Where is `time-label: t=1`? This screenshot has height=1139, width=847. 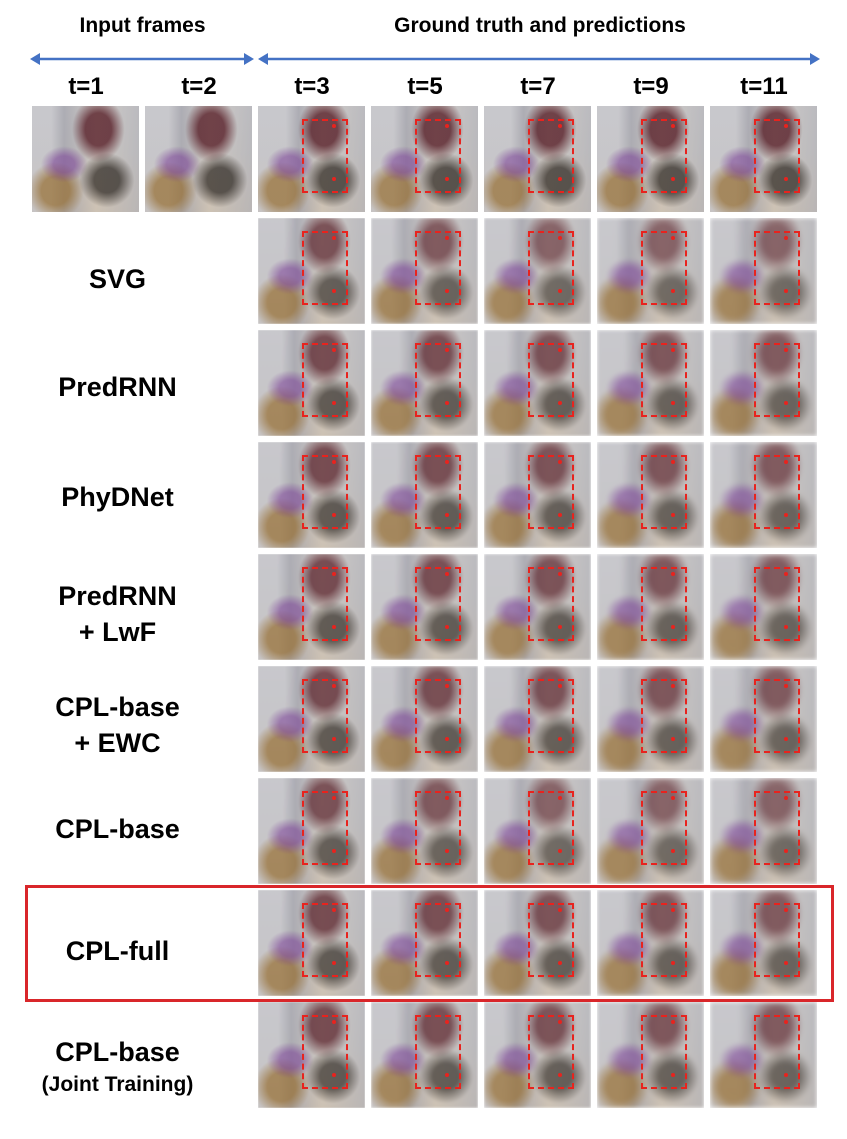 time-label: t=1 is located at coordinates (86, 86).